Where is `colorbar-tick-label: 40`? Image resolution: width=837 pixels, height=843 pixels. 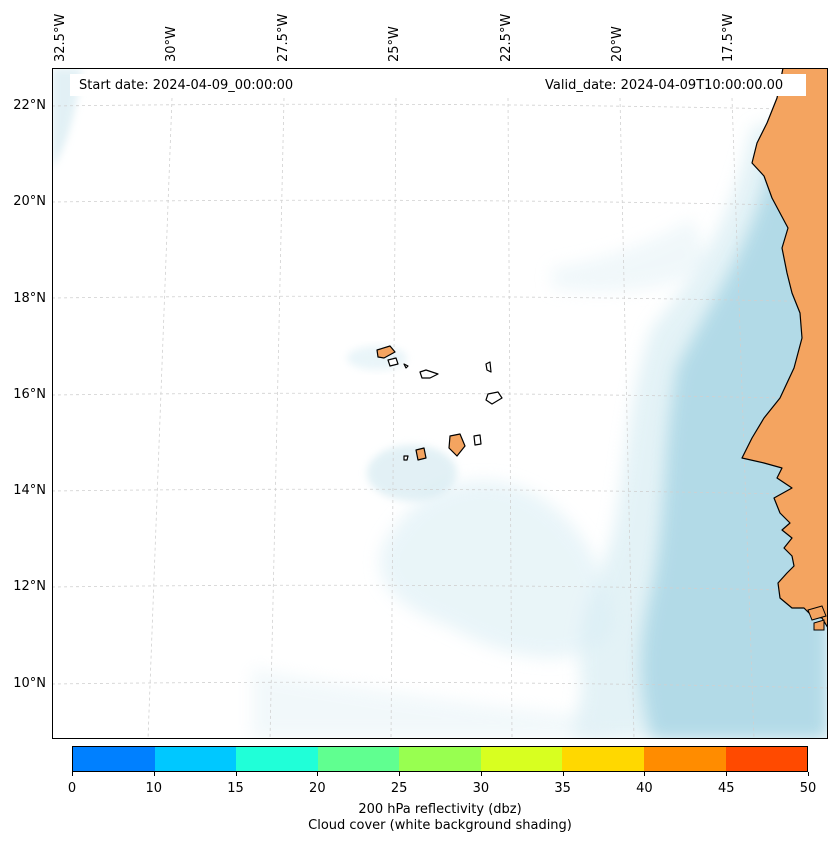 colorbar-tick-label: 40 is located at coordinates (644, 788).